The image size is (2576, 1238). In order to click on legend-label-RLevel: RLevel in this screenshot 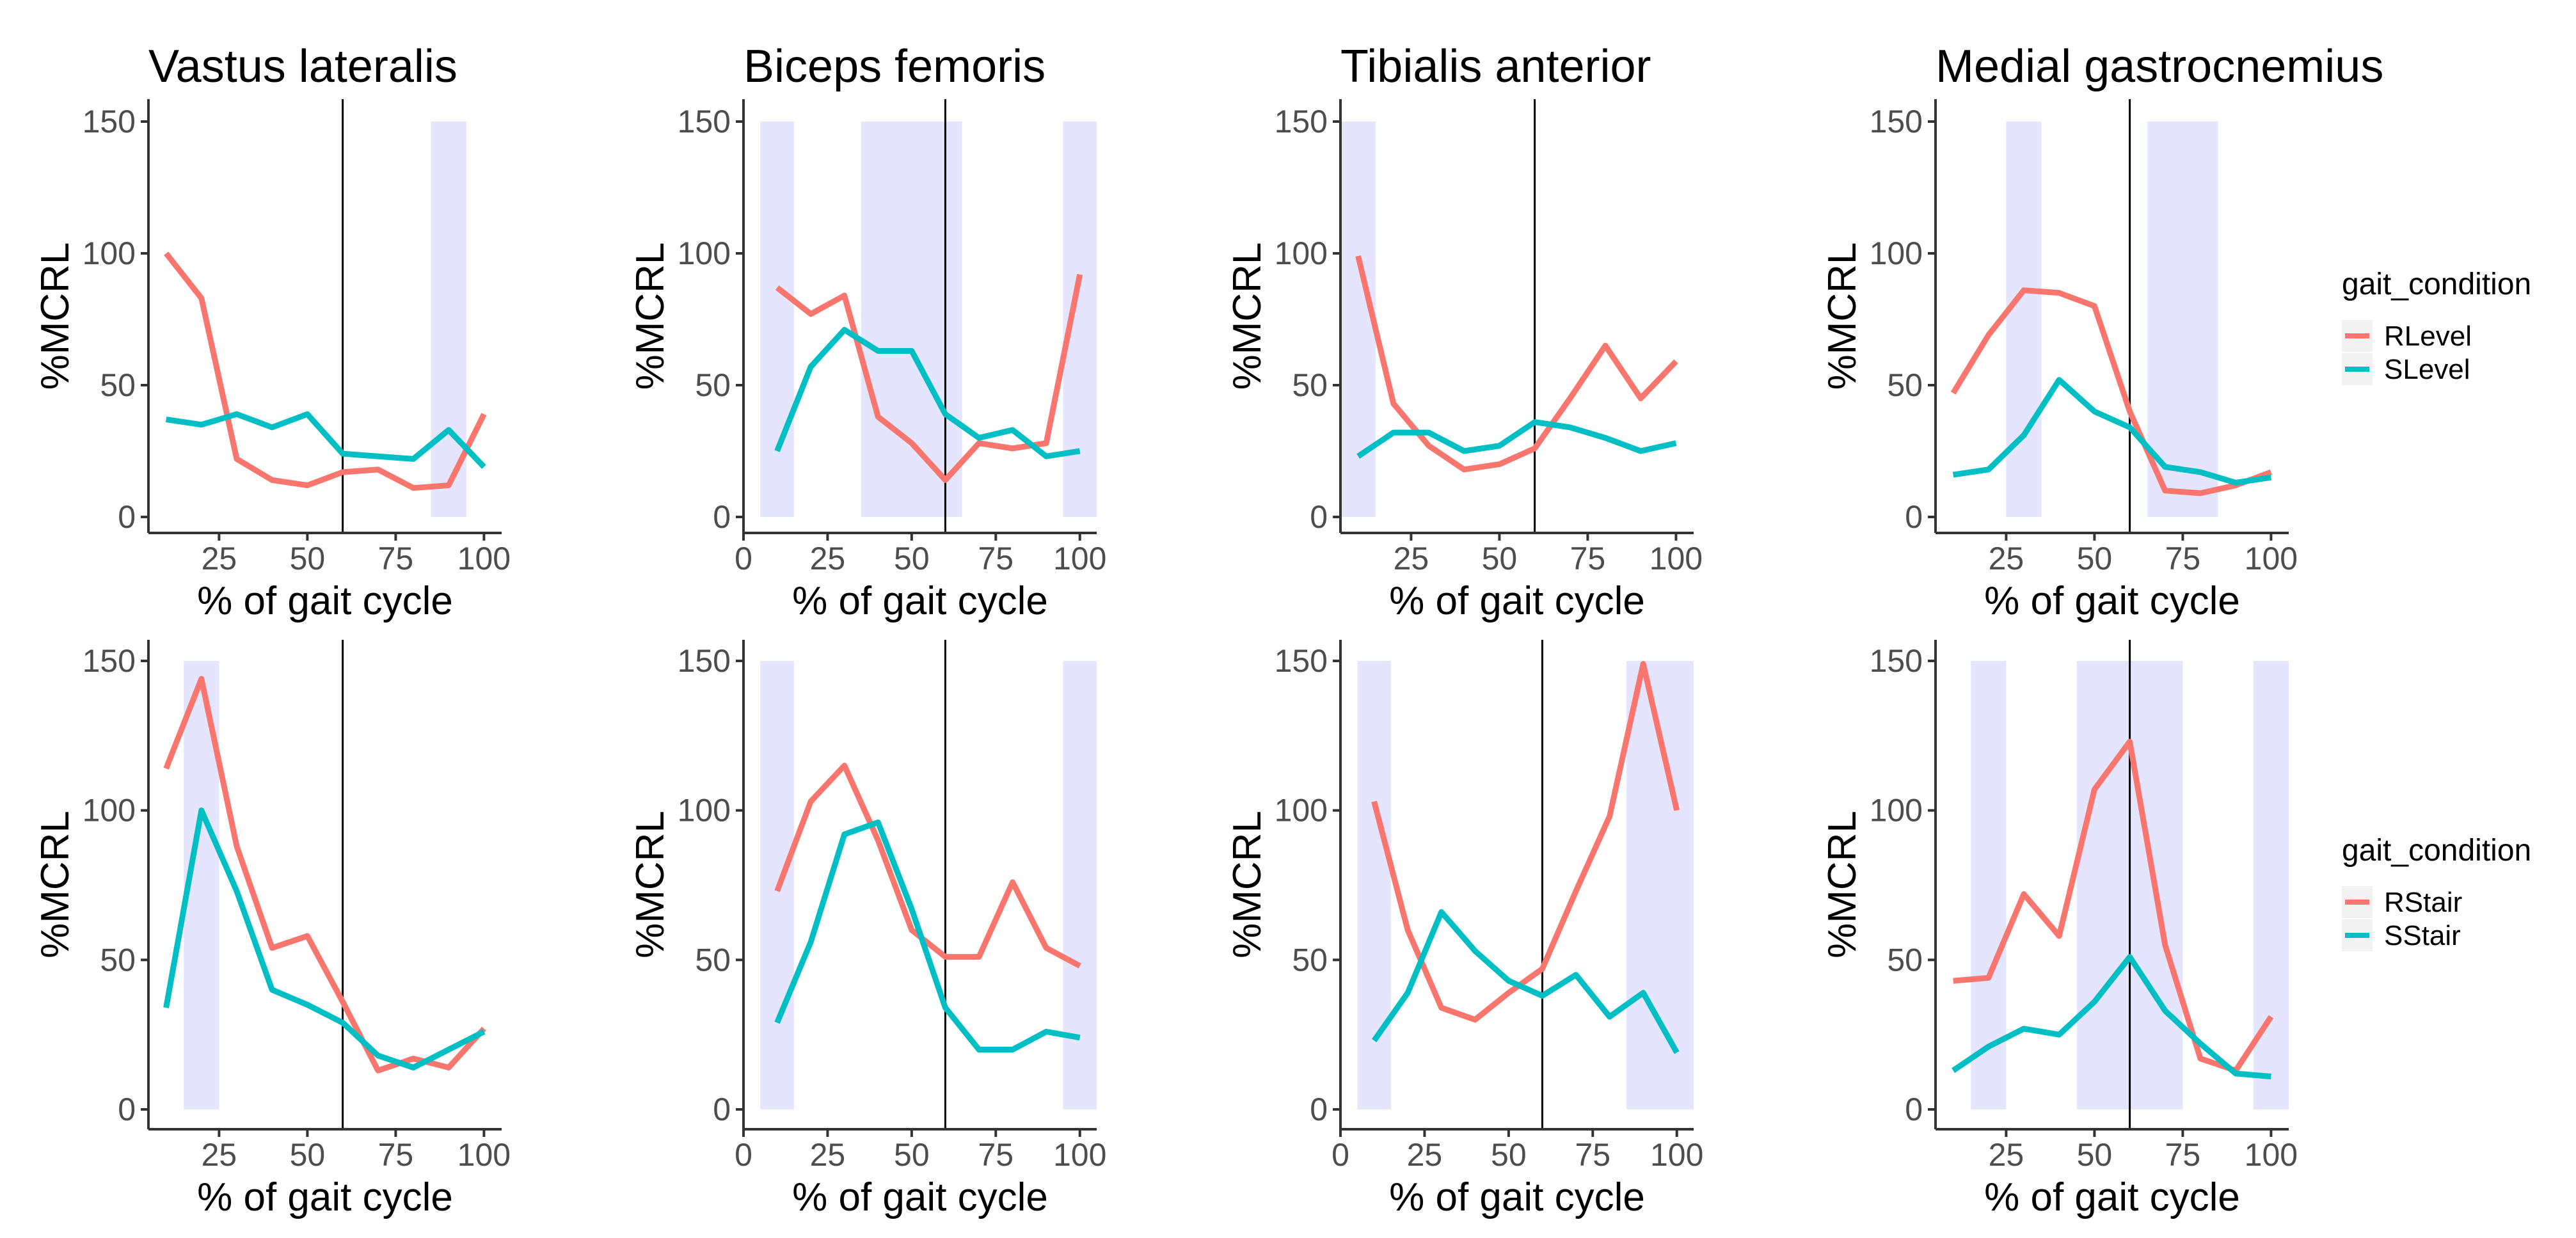, I will do `click(2428, 336)`.